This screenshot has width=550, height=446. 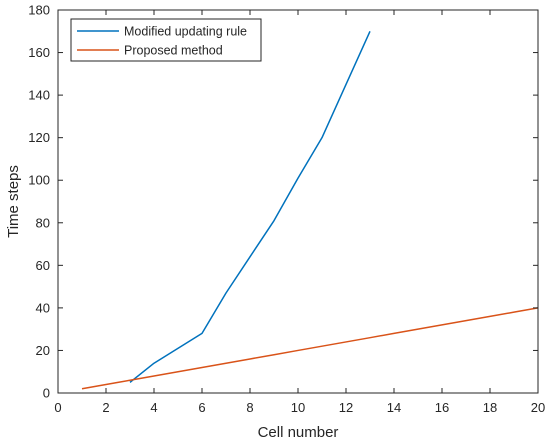 What do you see at coordinates (39, 137) in the screenshot?
I see `y-tick-label: 120` at bounding box center [39, 137].